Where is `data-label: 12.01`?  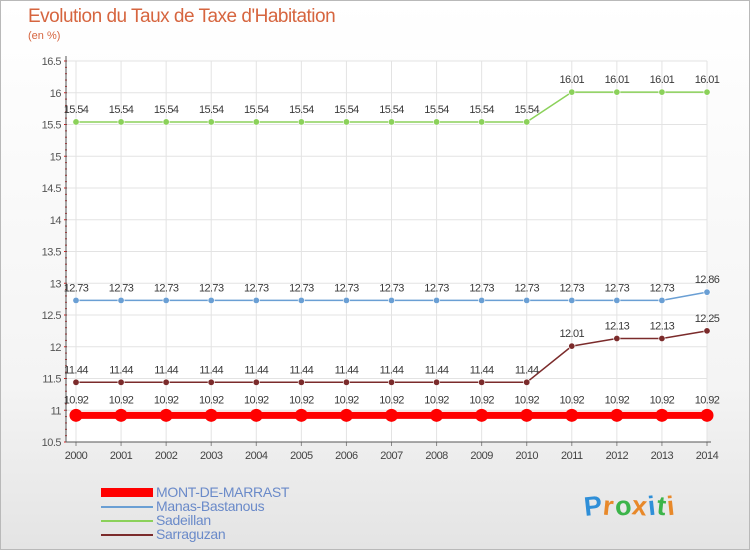
data-label: 12.01 is located at coordinates (572, 334).